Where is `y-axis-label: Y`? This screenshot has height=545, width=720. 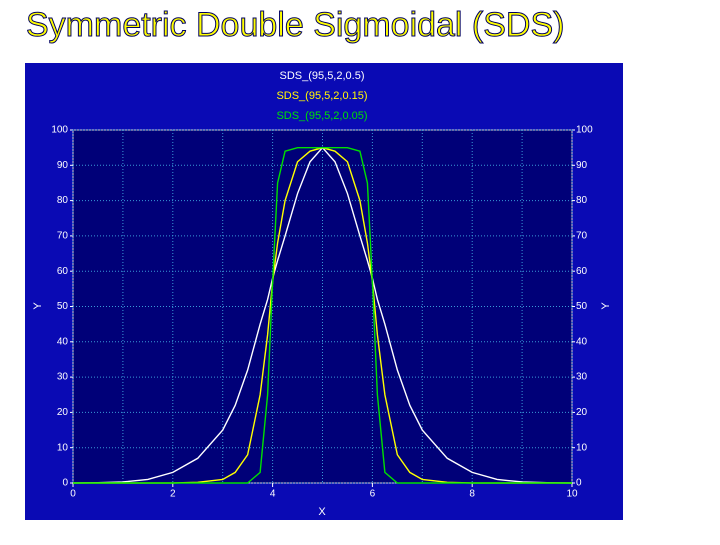 y-axis-label: Y is located at coordinates (38, 306).